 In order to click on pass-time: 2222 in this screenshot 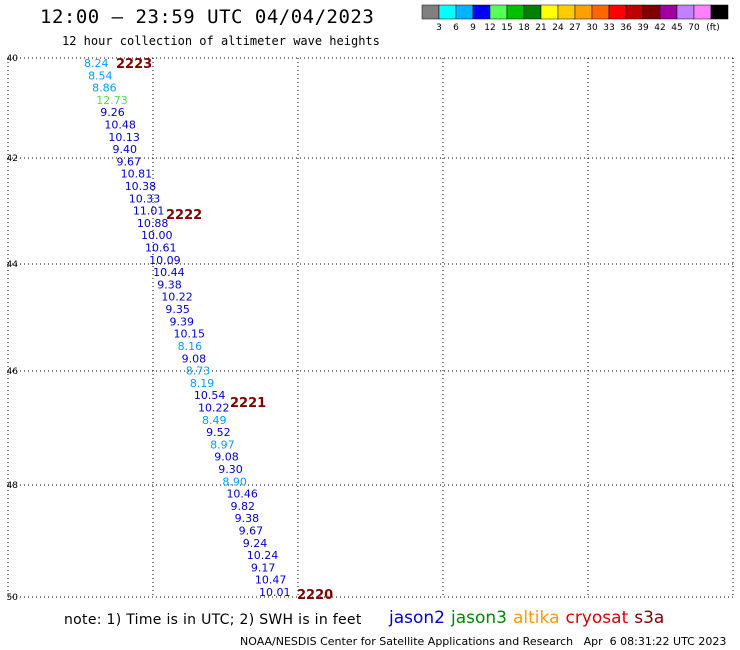, I will do `click(184, 215)`.